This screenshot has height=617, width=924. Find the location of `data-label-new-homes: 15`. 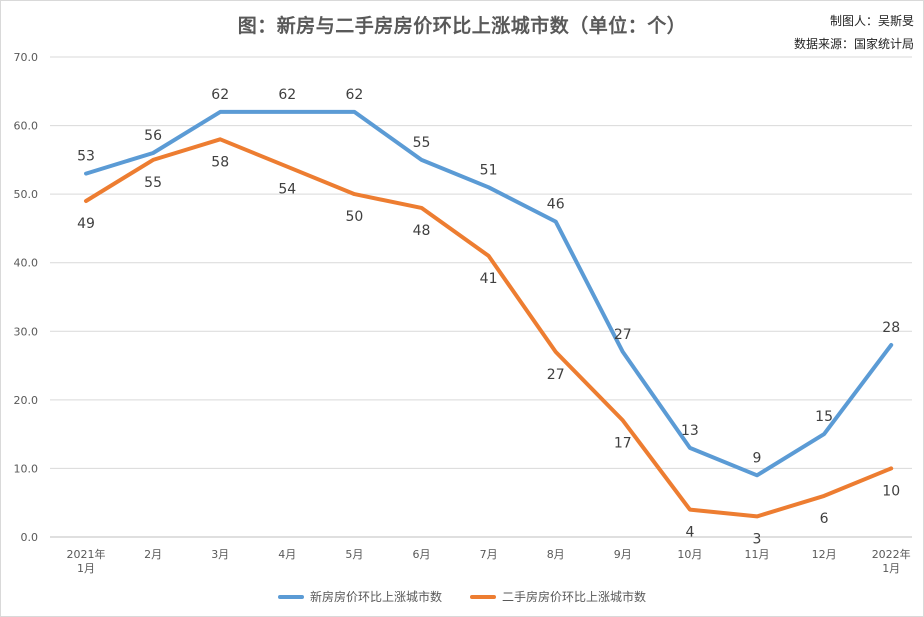

data-label-new-homes: 15 is located at coordinates (824, 417).